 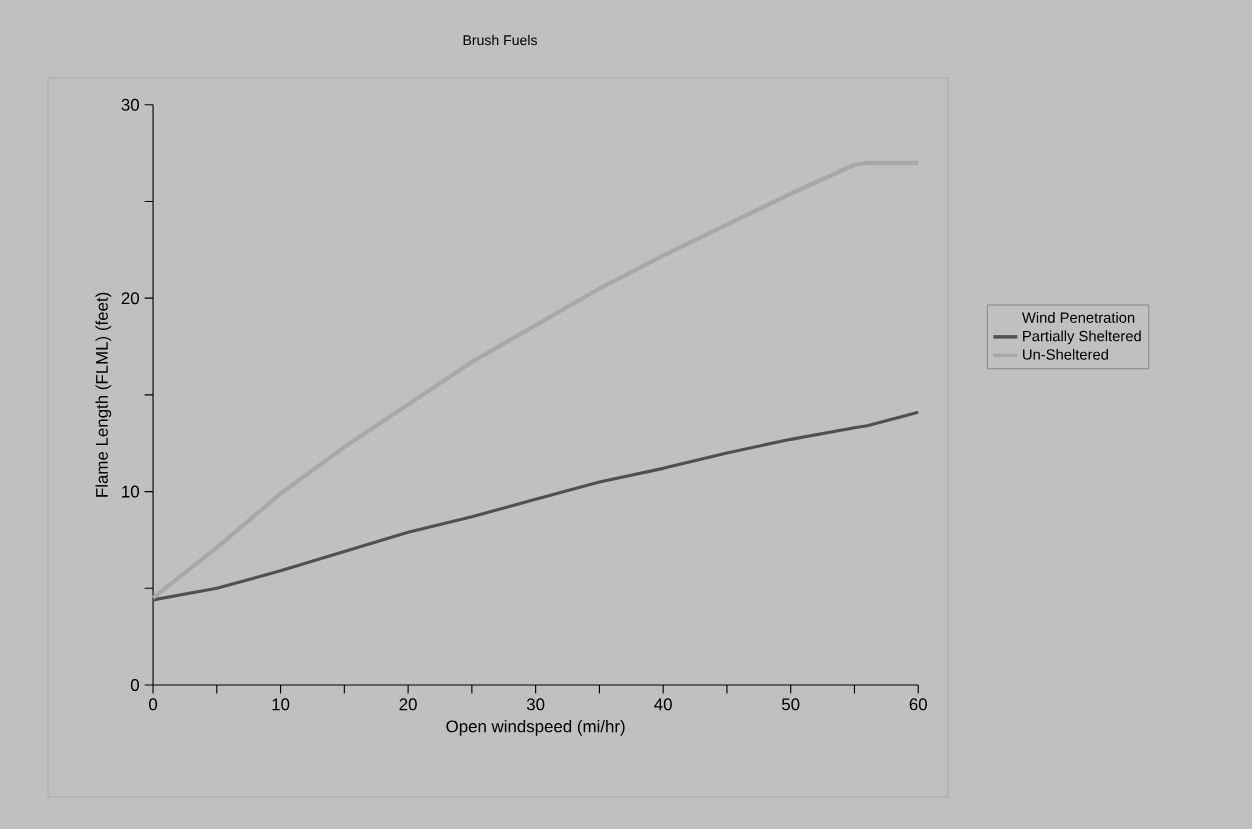 I want to click on x-axis-title: Open windspeed (mi/hr), so click(x=535, y=727).